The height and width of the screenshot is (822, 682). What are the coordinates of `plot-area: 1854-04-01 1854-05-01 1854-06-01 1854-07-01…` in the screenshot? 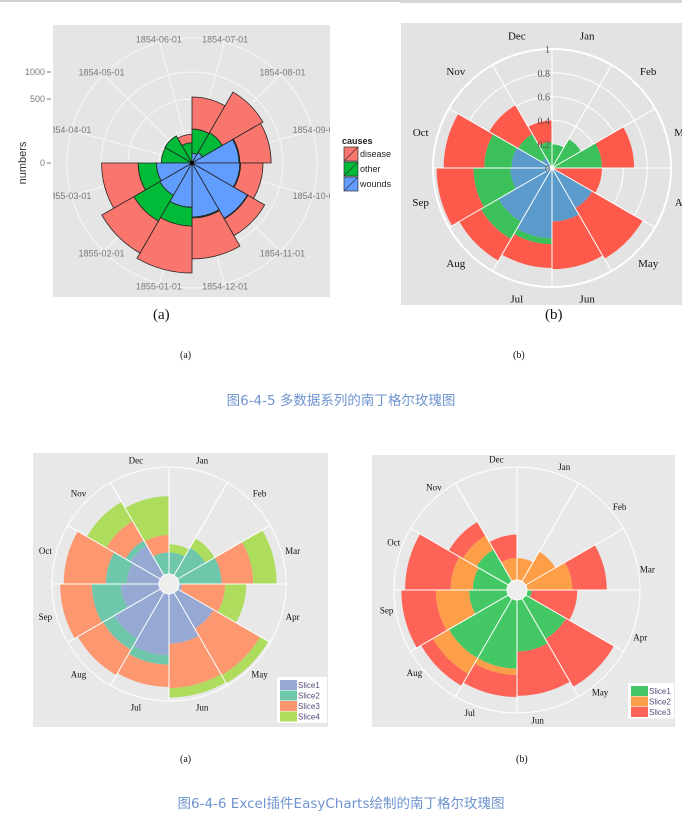 It's located at (192, 162).